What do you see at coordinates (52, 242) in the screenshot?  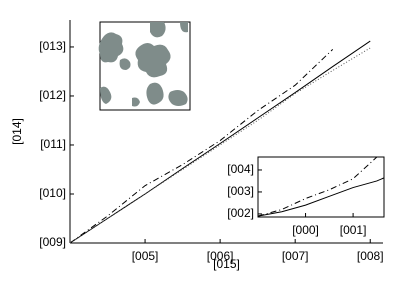 I see `y-tick-label: [009]` at bounding box center [52, 242].